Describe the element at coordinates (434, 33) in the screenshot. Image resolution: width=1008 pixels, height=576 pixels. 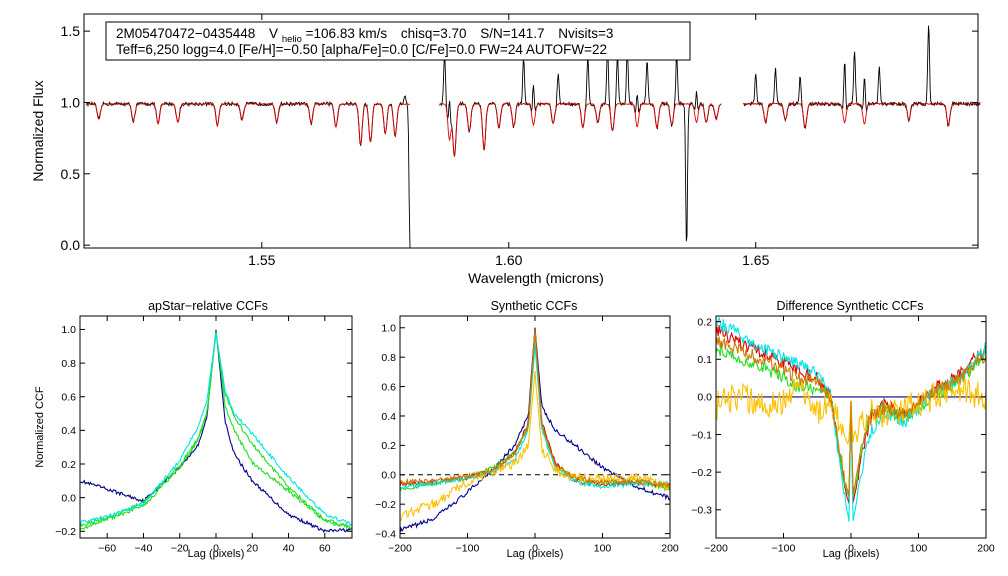
I see `chisq-value: chisq=3.70` at that location.